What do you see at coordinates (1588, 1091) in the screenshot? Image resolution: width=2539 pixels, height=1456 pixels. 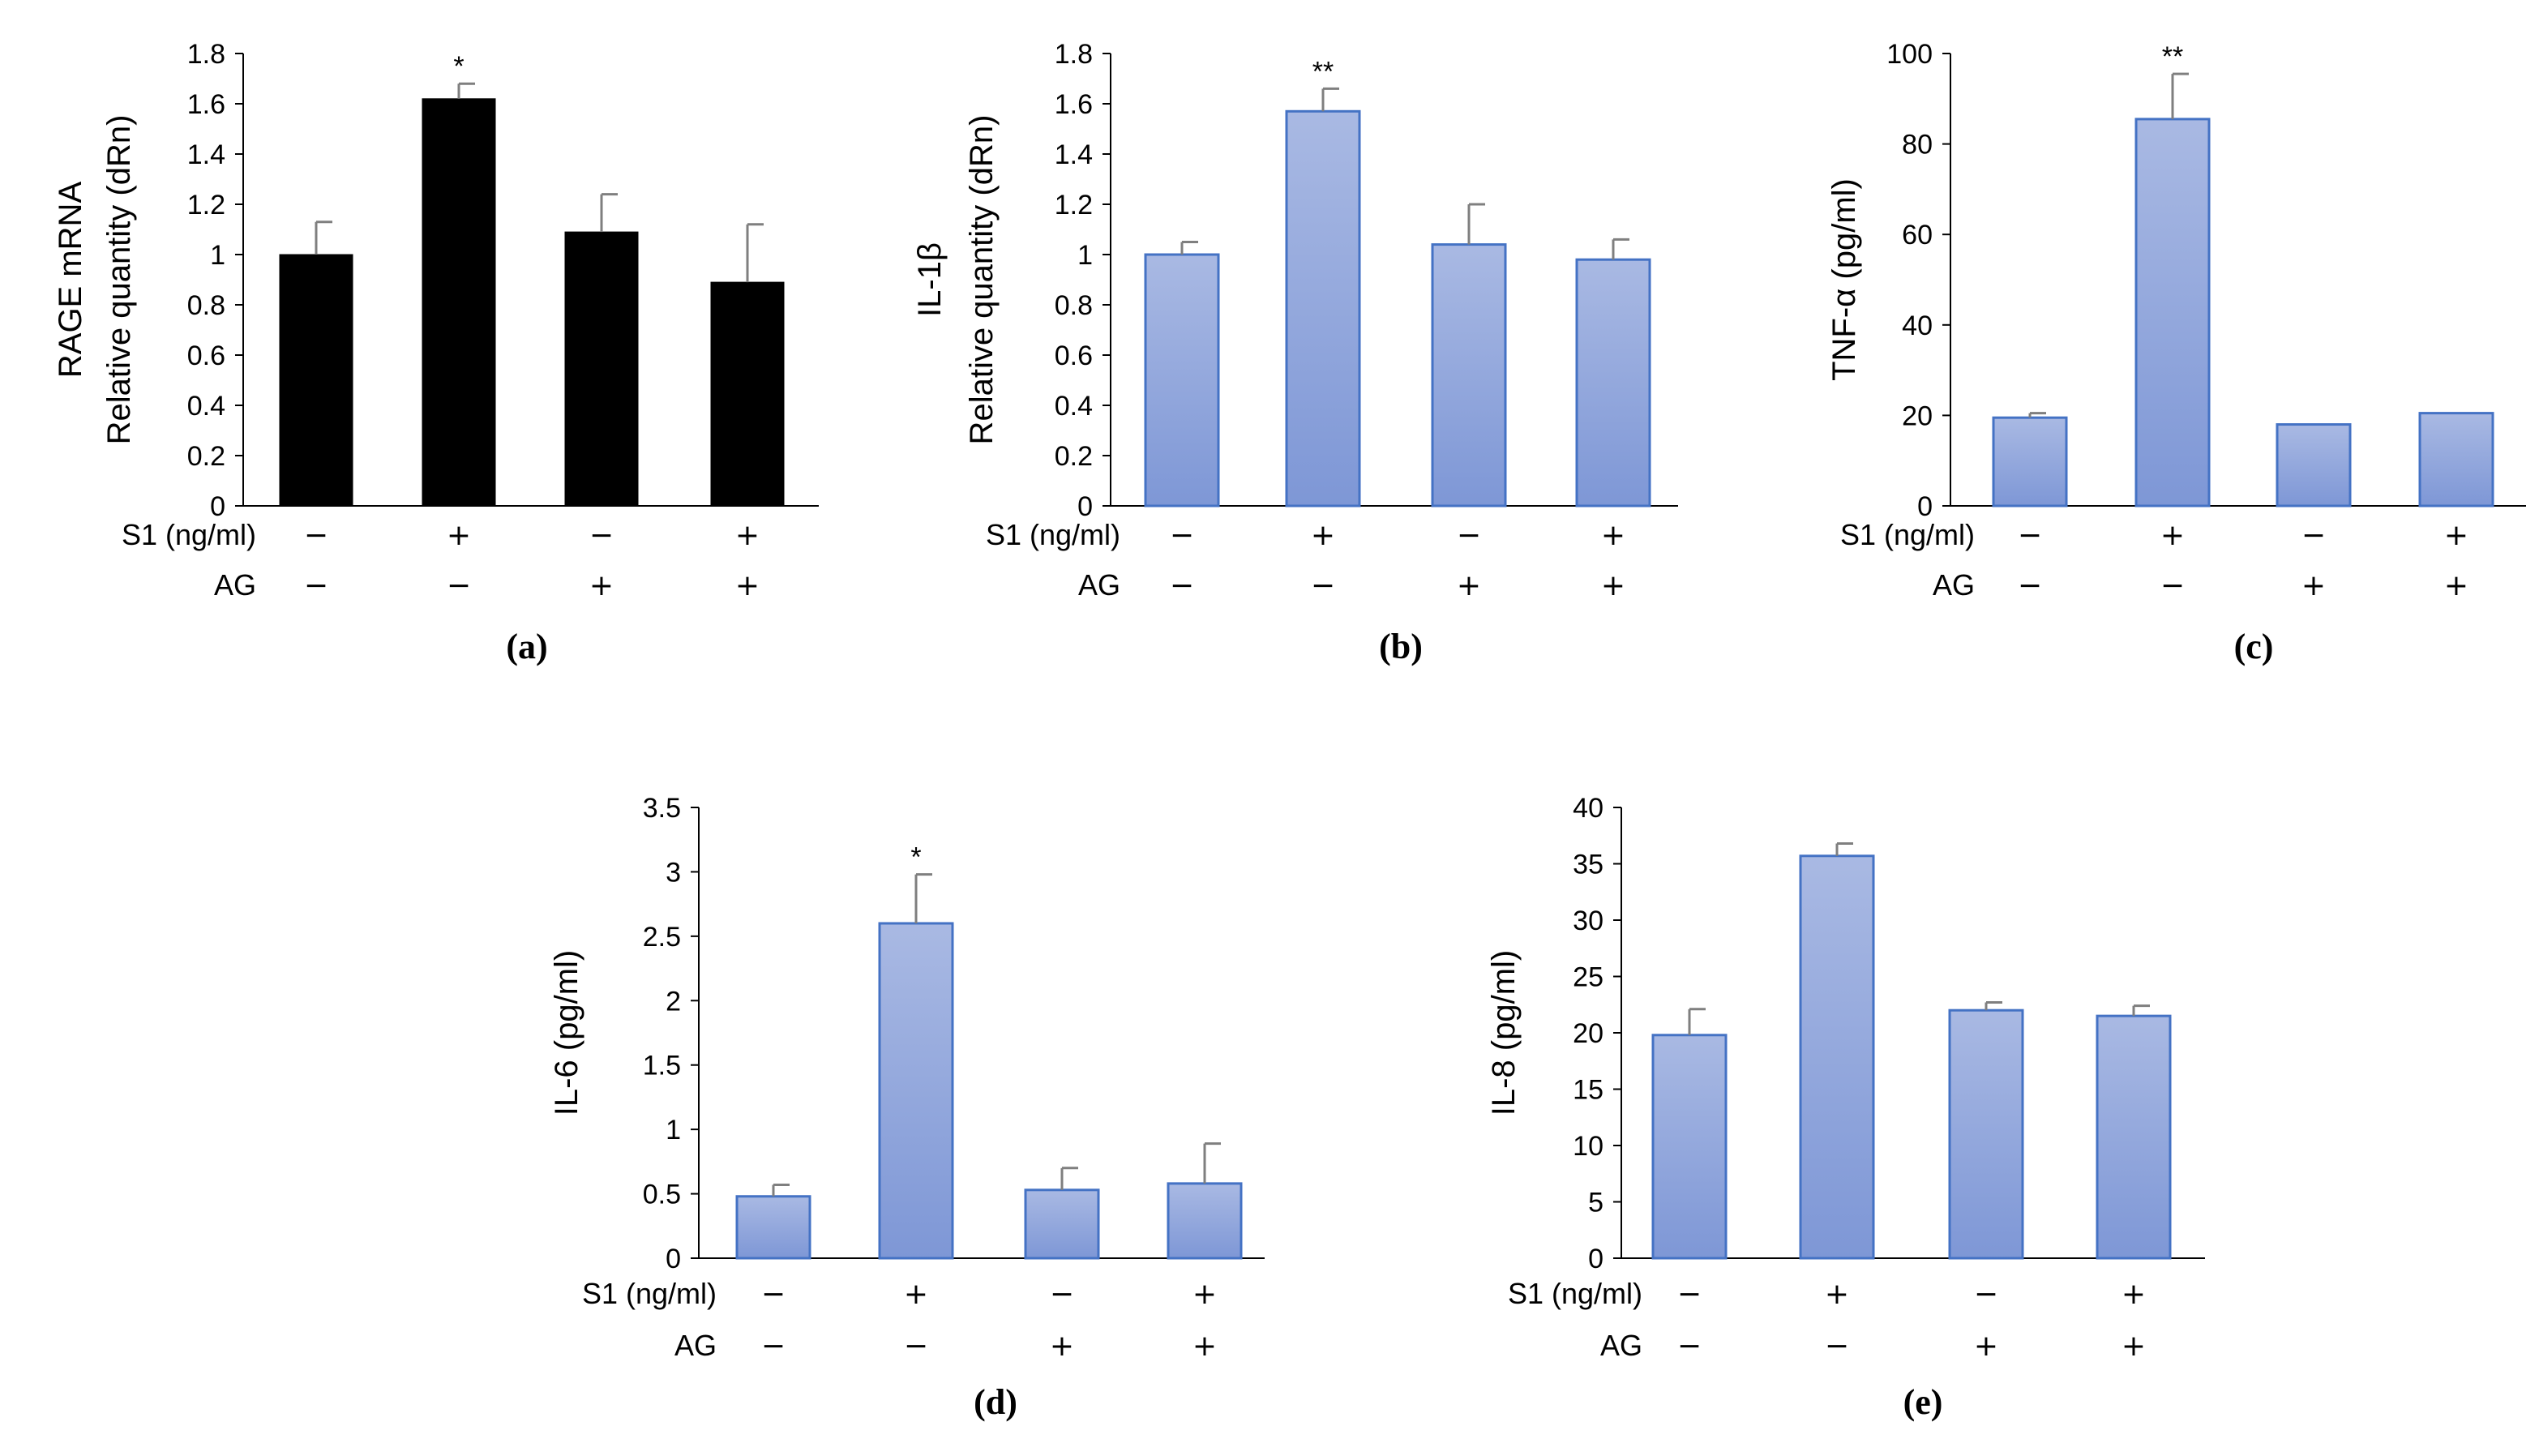 I see `y-tick-label: 15` at bounding box center [1588, 1091].